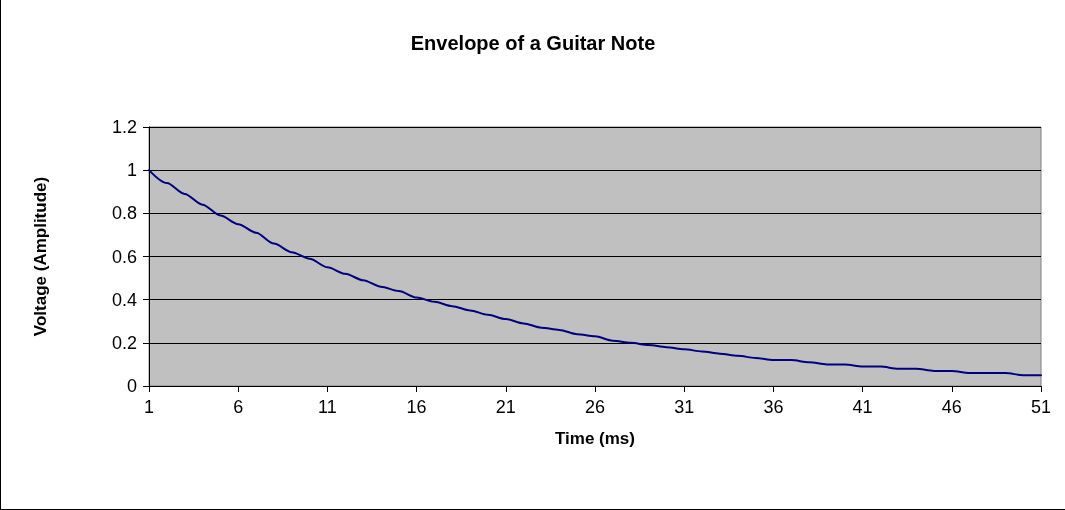 This screenshot has height=510, width=1065. I want to click on y-tick-label: 0.4, so click(124, 299).